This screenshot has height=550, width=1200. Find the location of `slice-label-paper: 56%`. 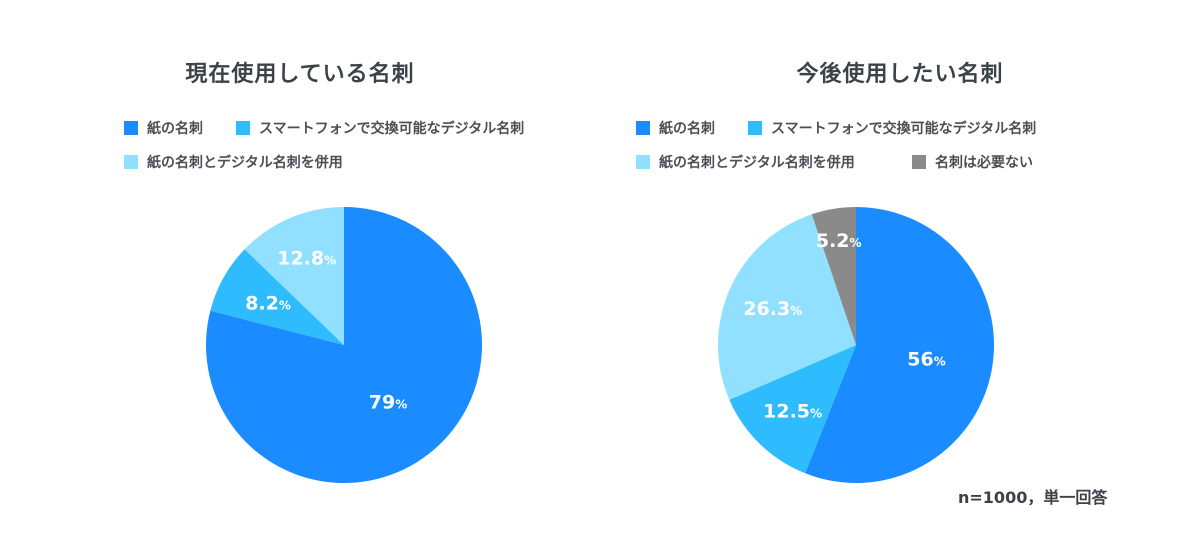

slice-label-paper: 56% is located at coordinates (926, 359).